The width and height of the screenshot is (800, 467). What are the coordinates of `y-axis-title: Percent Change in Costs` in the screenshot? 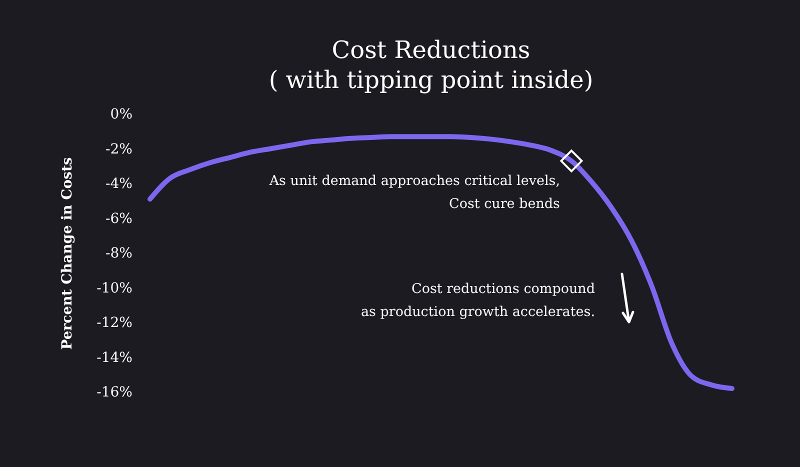 It's located at (68, 253).